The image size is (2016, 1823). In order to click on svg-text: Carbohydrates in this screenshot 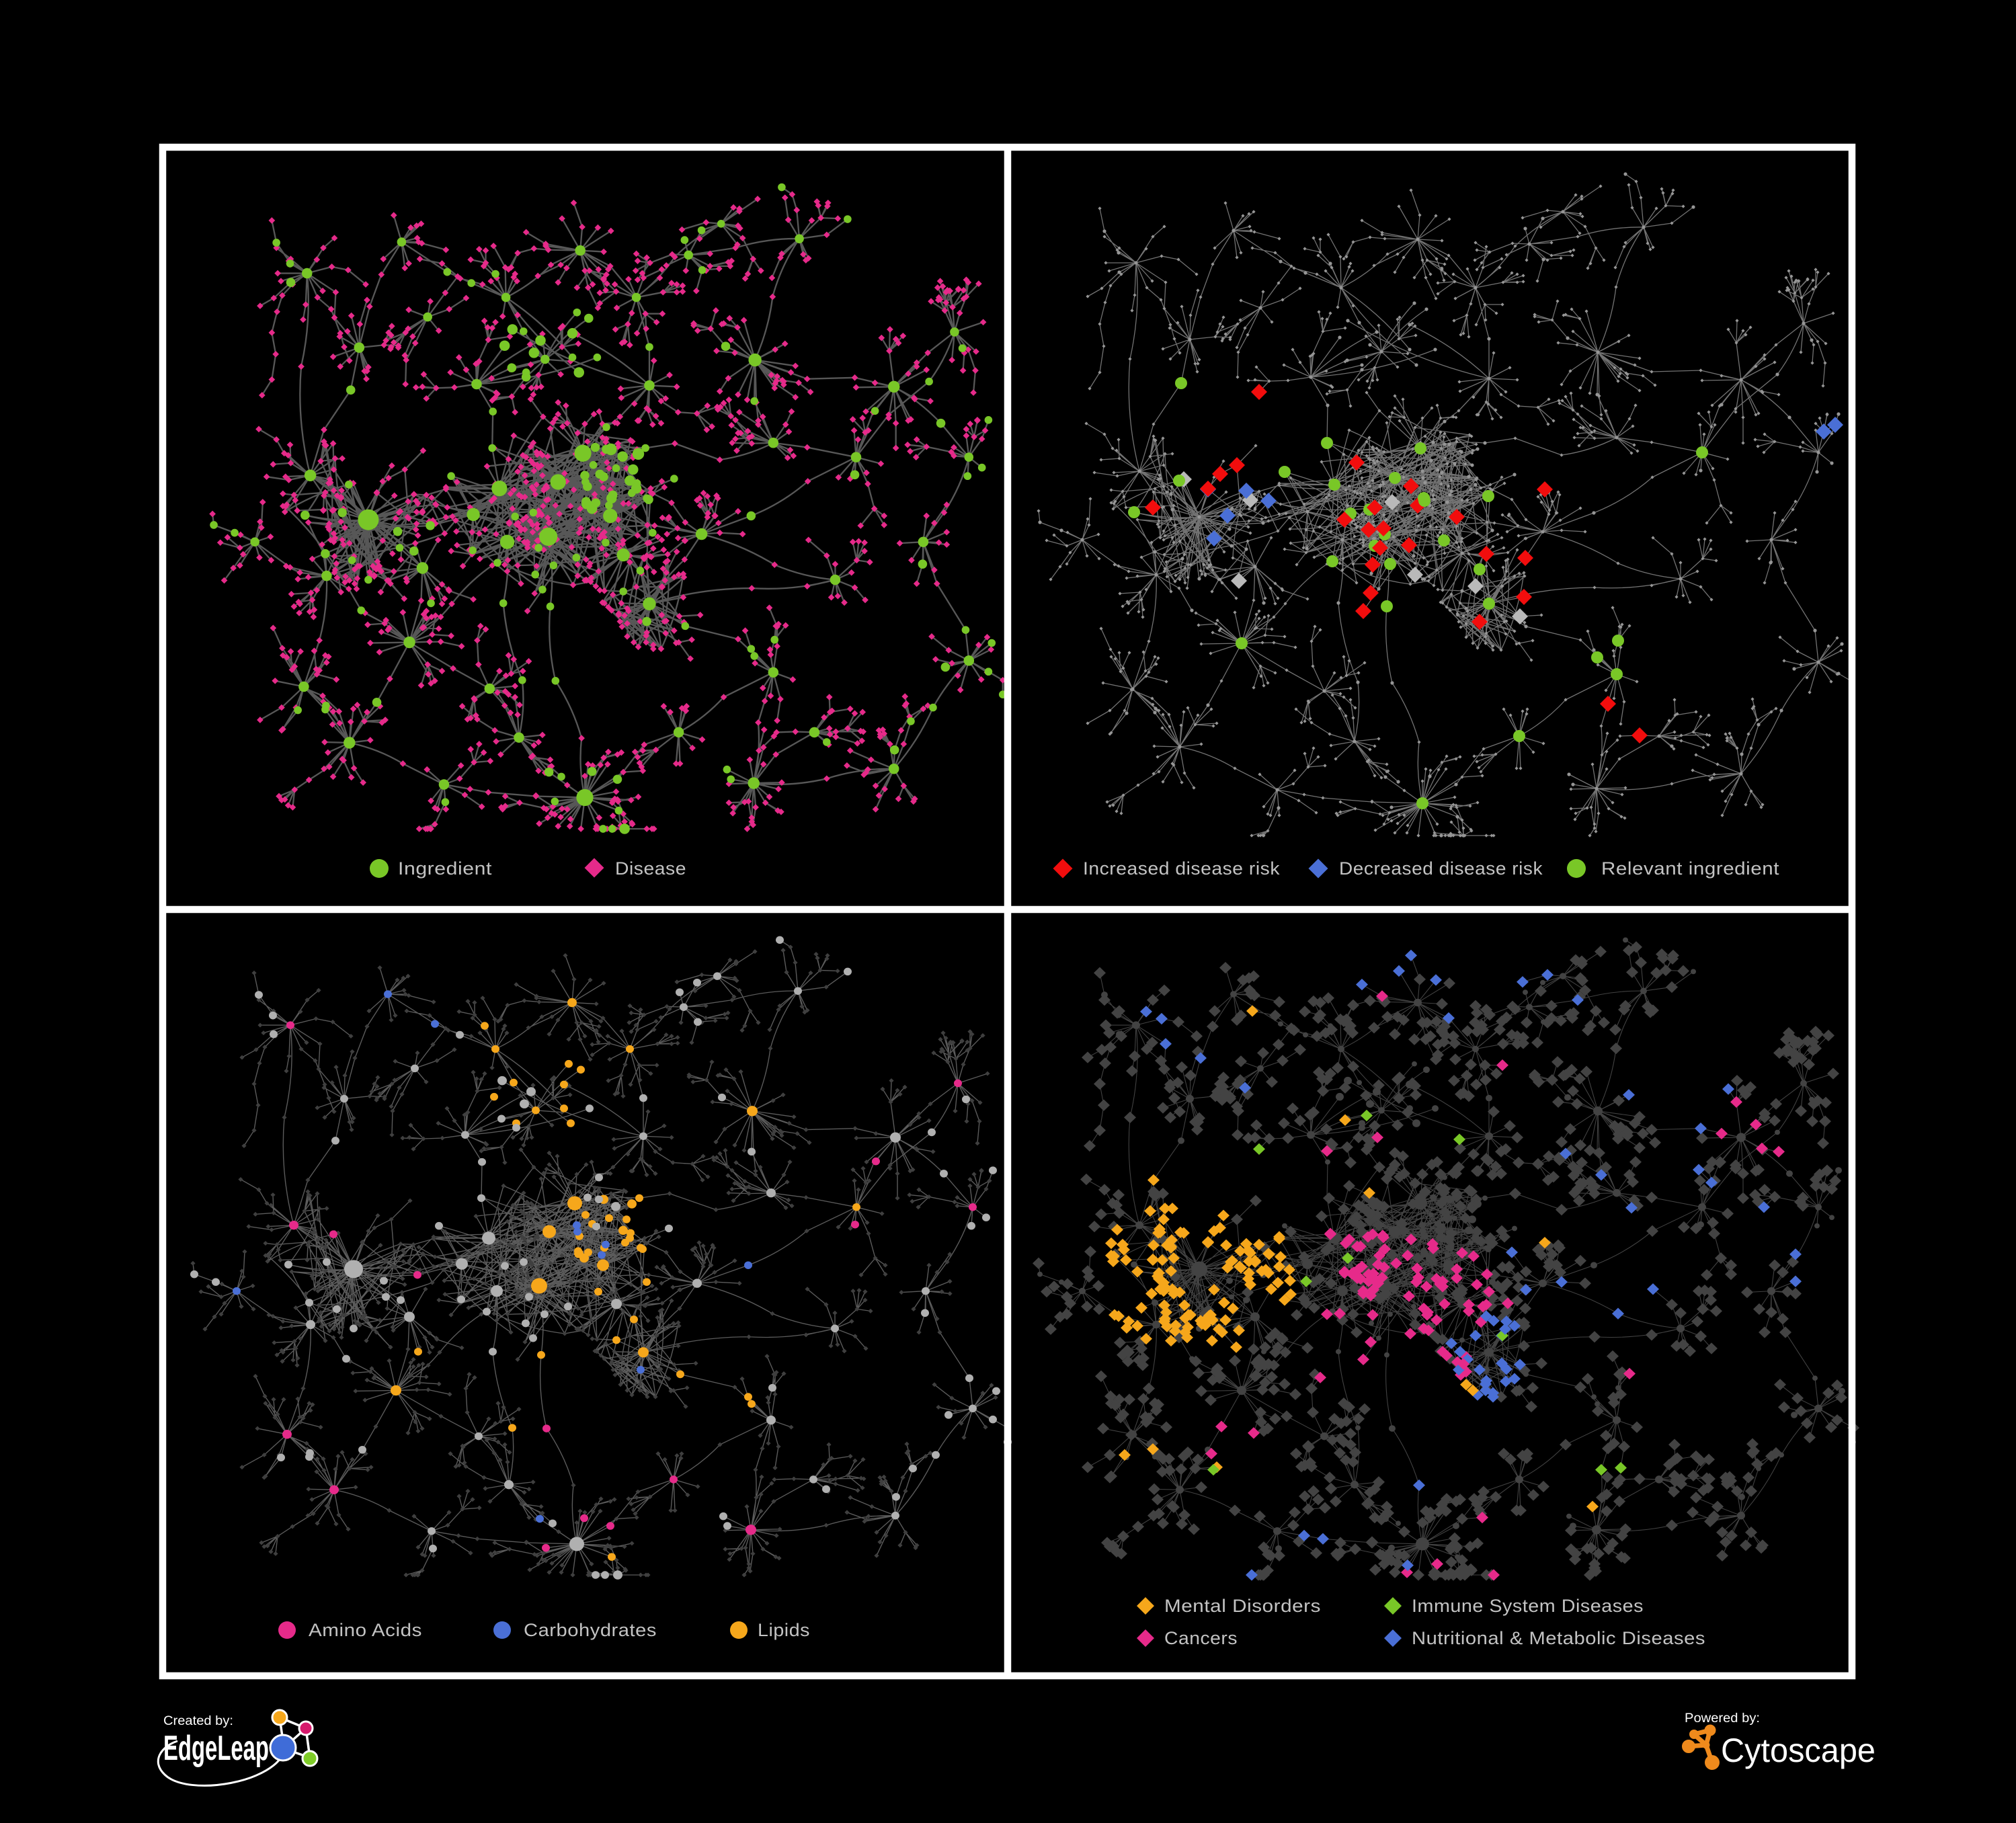, I will do `click(590, 1630)`.